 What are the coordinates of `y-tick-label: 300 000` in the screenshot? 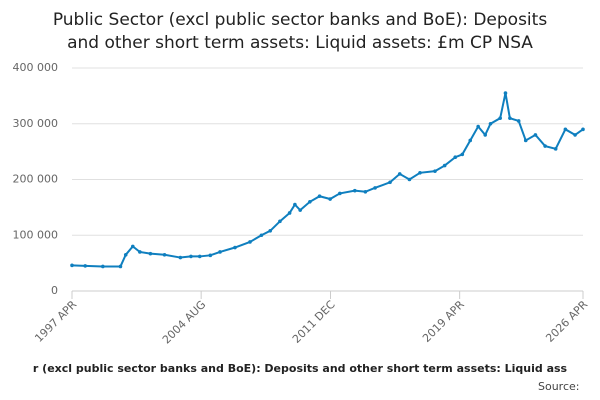 It's located at (36, 123).